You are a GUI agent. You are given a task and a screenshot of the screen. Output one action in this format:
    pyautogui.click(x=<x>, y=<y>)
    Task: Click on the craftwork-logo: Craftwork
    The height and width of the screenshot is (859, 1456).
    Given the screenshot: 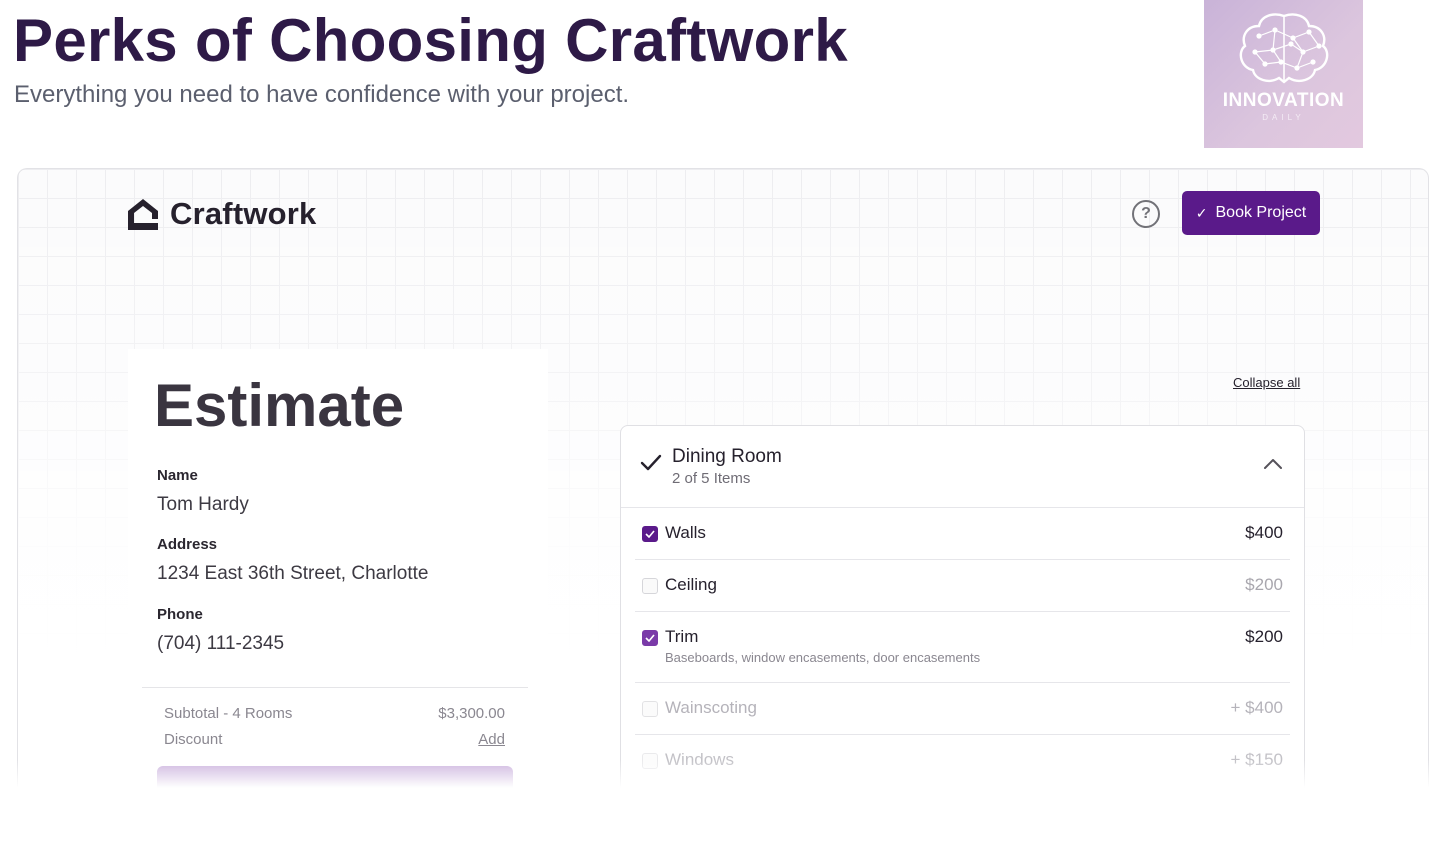 What is the action you would take?
    pyautogui.click(x=221, y=214)
    